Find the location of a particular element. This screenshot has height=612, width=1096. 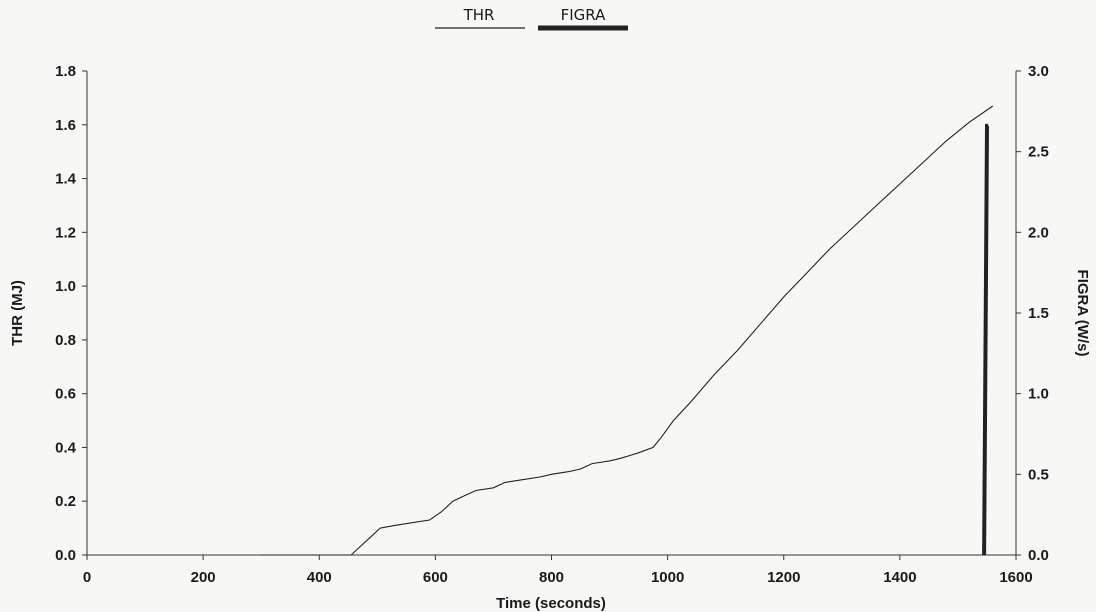

x-tick-label: 800 is located at coordinates (551, 577).